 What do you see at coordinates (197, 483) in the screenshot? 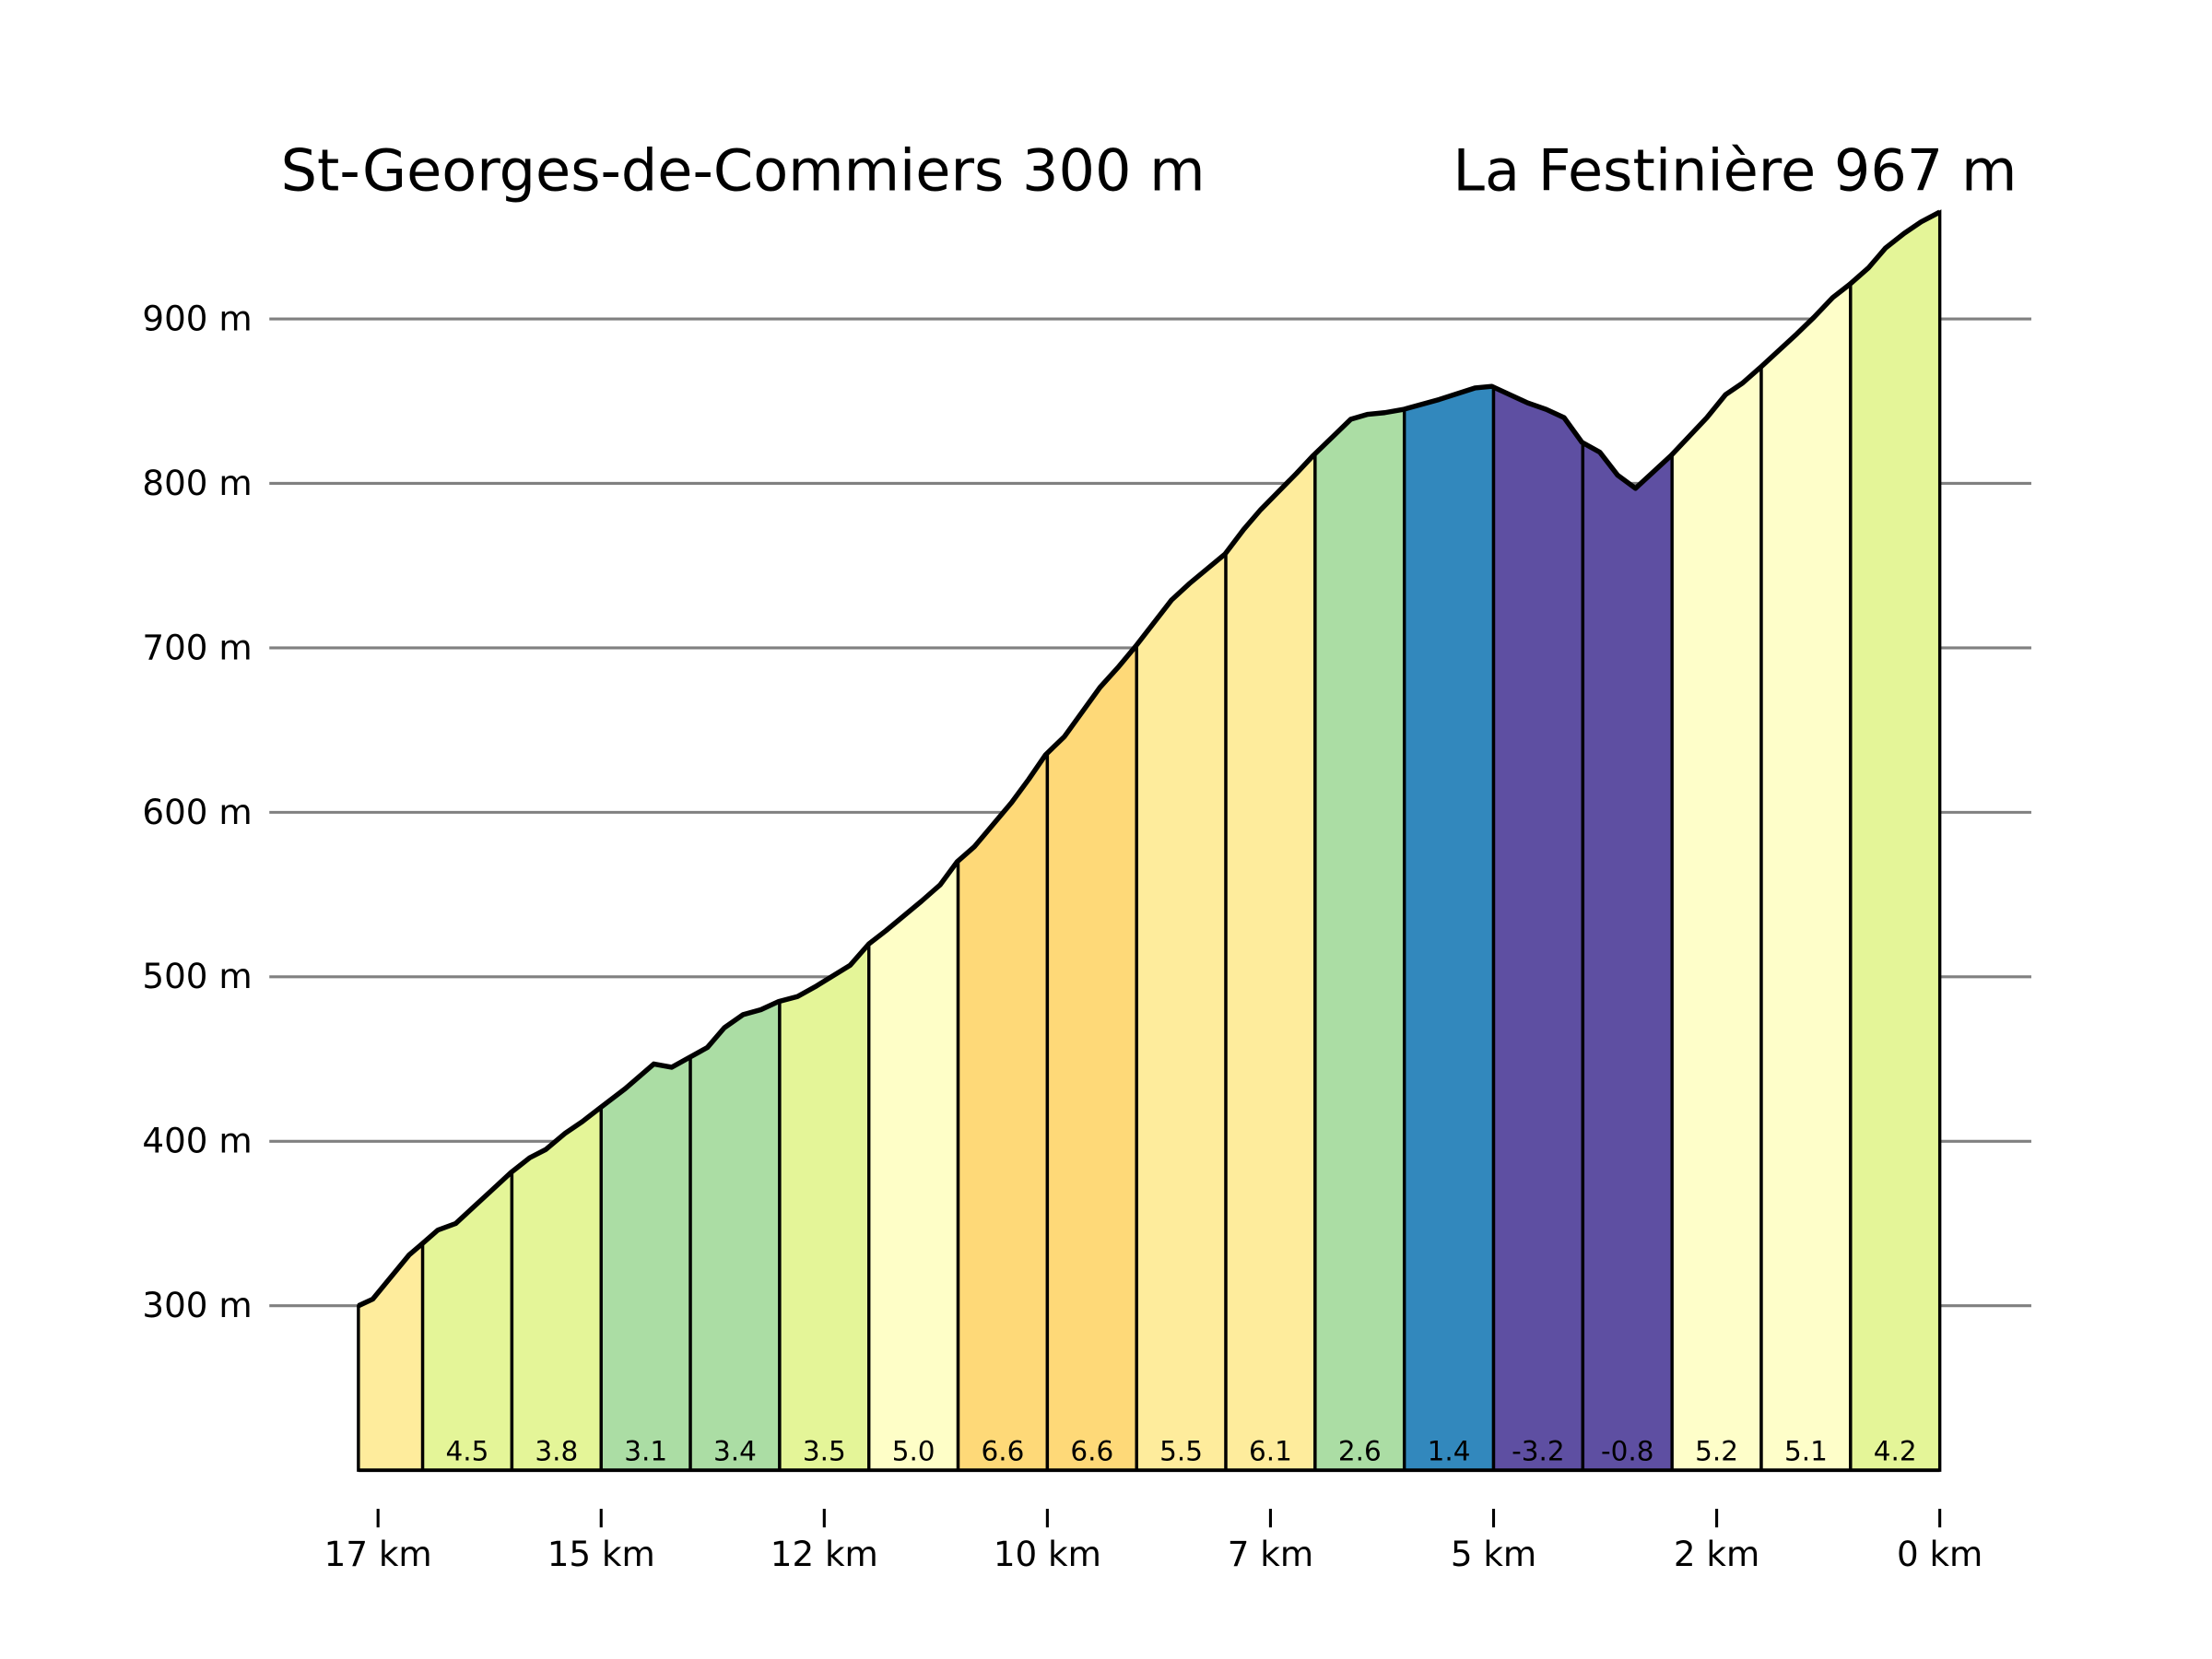
I see `y-tick-label: 800 m` at bounding box center [197, 483].